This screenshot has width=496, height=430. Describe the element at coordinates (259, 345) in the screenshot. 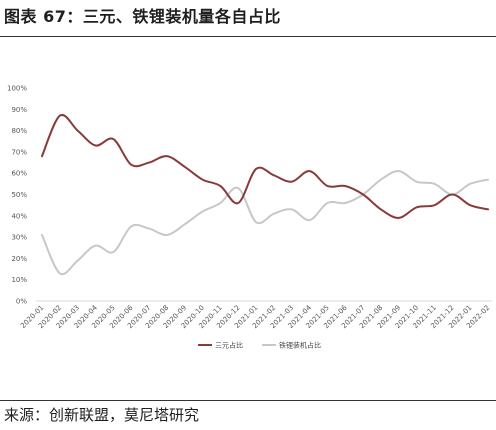

I see `legend: 三元占比 铁锂装机占比` at that location.